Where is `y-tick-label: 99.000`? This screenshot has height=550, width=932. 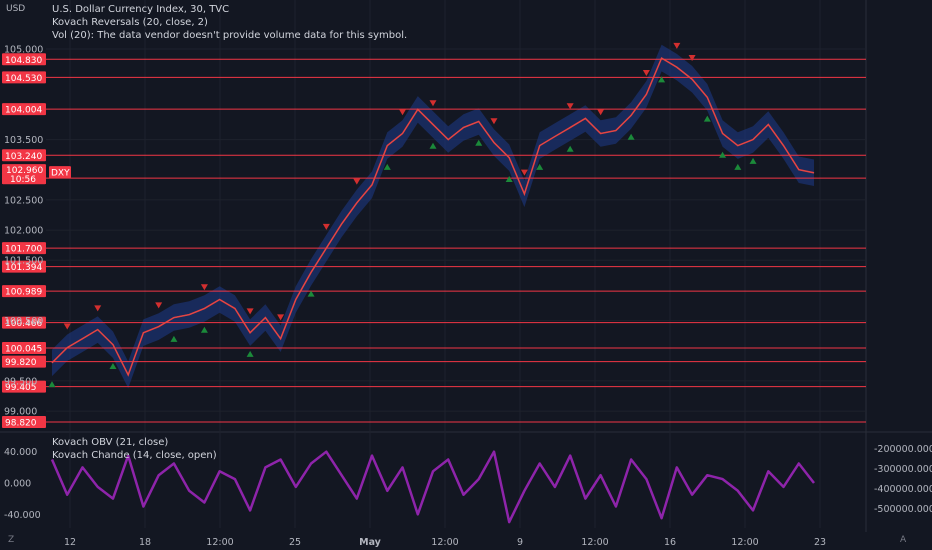
y-tick-label: 99.000 is located at coordinates (20, 412).